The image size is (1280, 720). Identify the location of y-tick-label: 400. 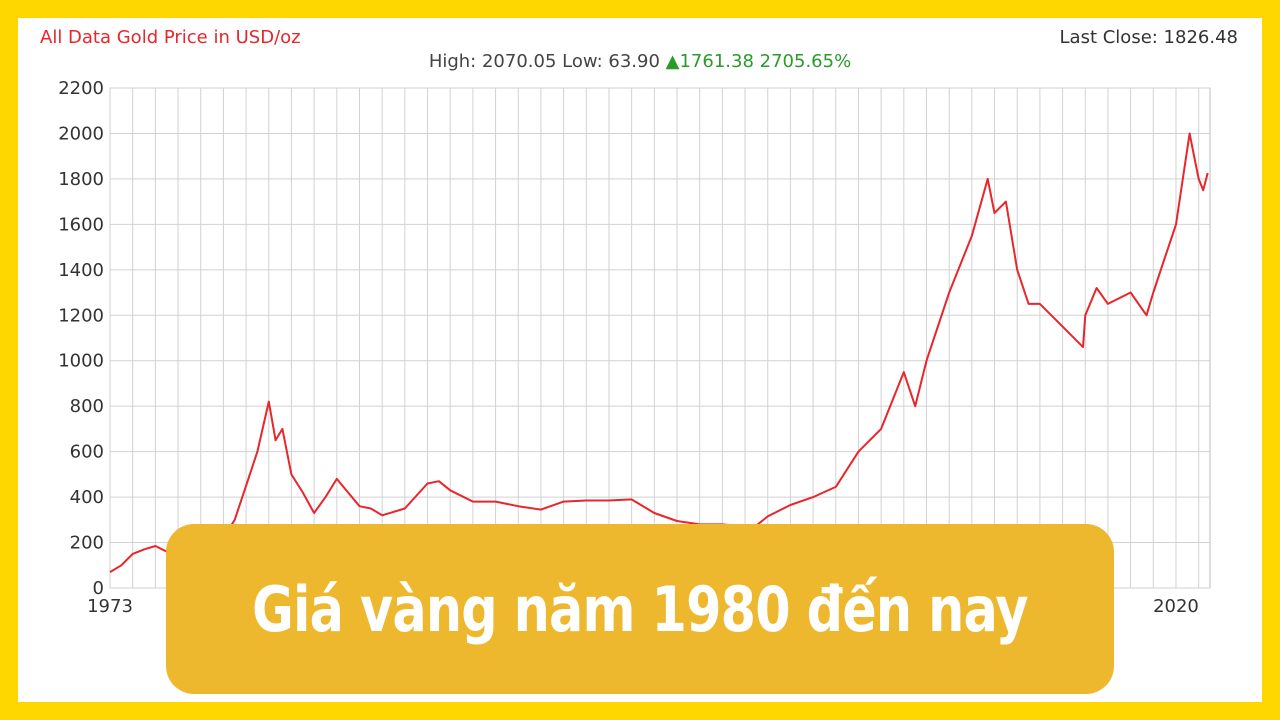
(87, 497).